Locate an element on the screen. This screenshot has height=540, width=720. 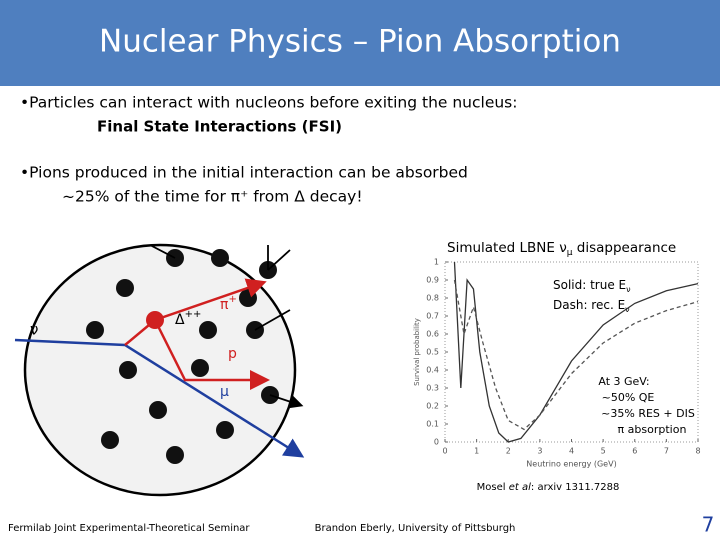
plot-frame is located at coordinates (571, 352).